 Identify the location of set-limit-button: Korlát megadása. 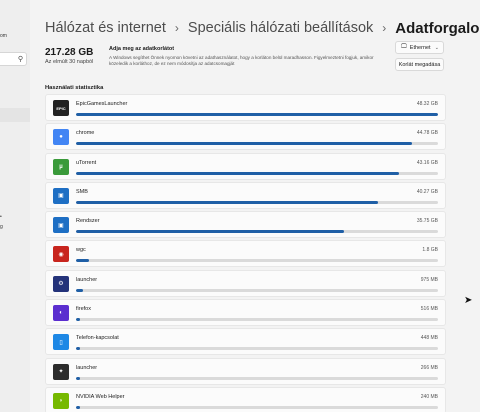
(419, 64).